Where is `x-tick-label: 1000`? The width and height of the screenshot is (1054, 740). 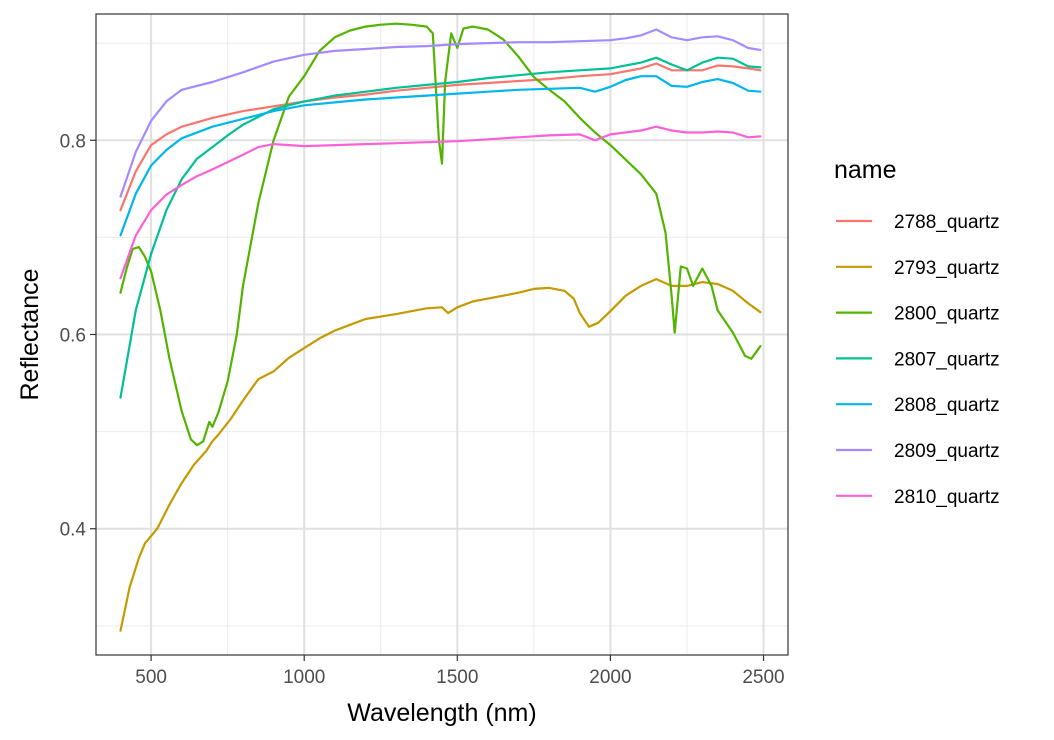 x-tick-label: 1000 is located at coordinates (304, 677).